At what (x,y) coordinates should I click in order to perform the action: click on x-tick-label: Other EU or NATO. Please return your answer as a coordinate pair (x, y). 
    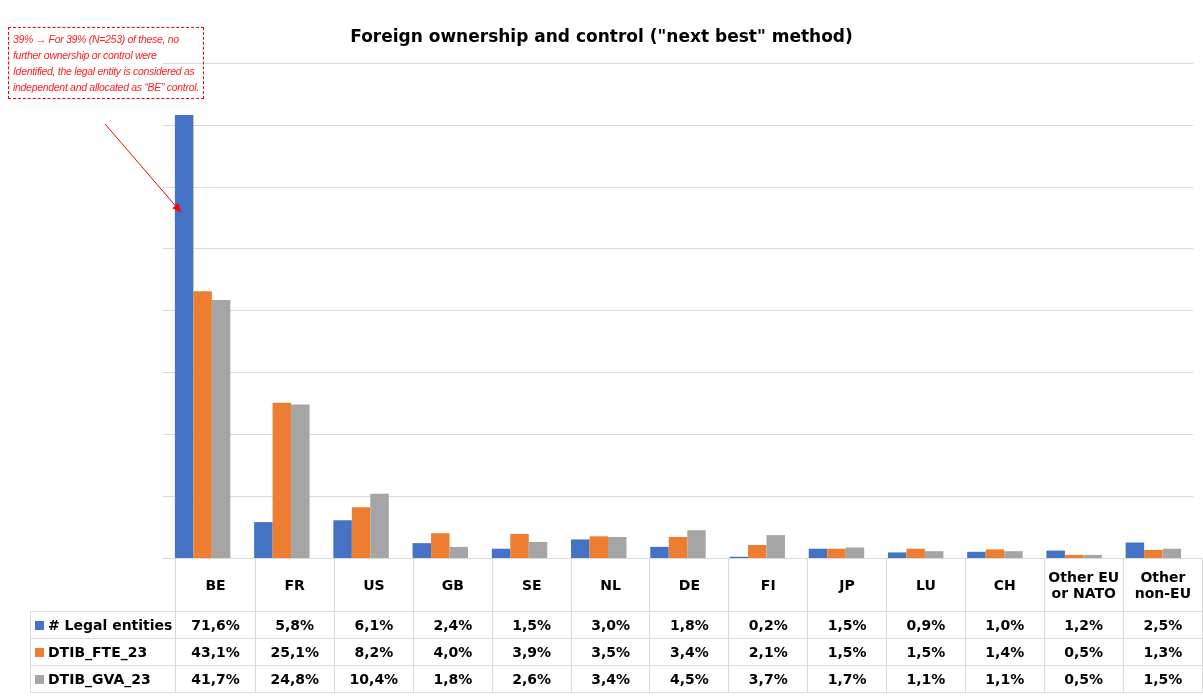
    Looking at the image, I should click on (1084, 585).